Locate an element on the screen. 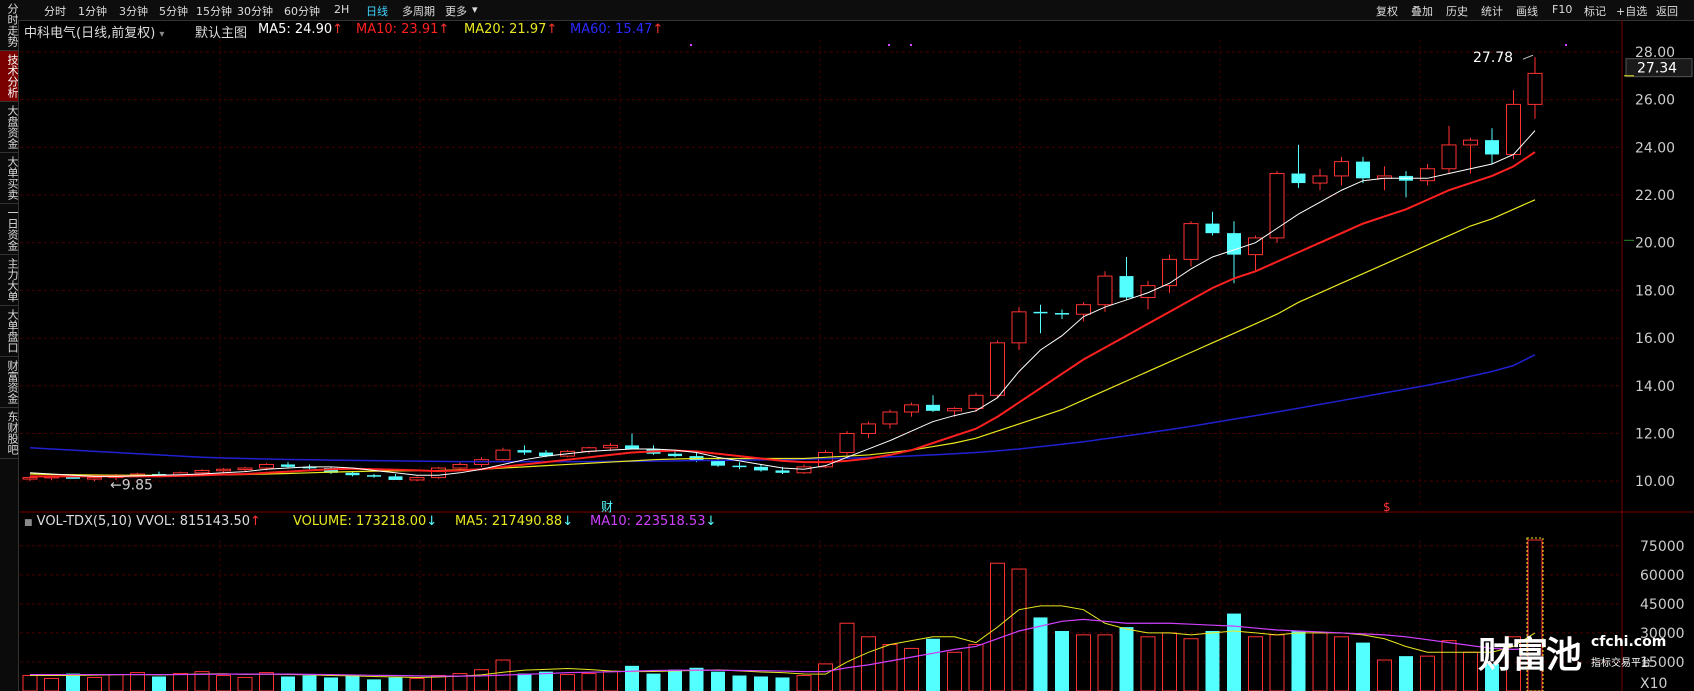  timeframe-tab: 日线 is located at coordinates (377, 11).